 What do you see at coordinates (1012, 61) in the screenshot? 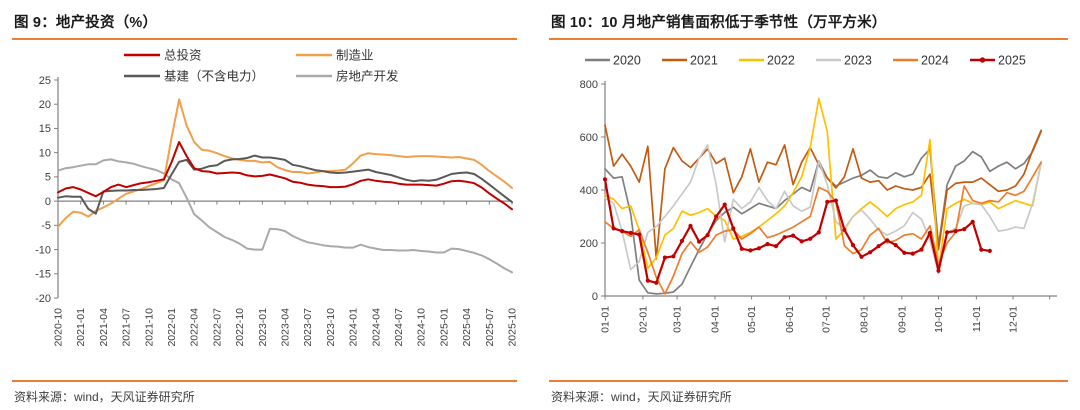
I see `legend-label-2025: 2025` at bounding box center [1012, 61].